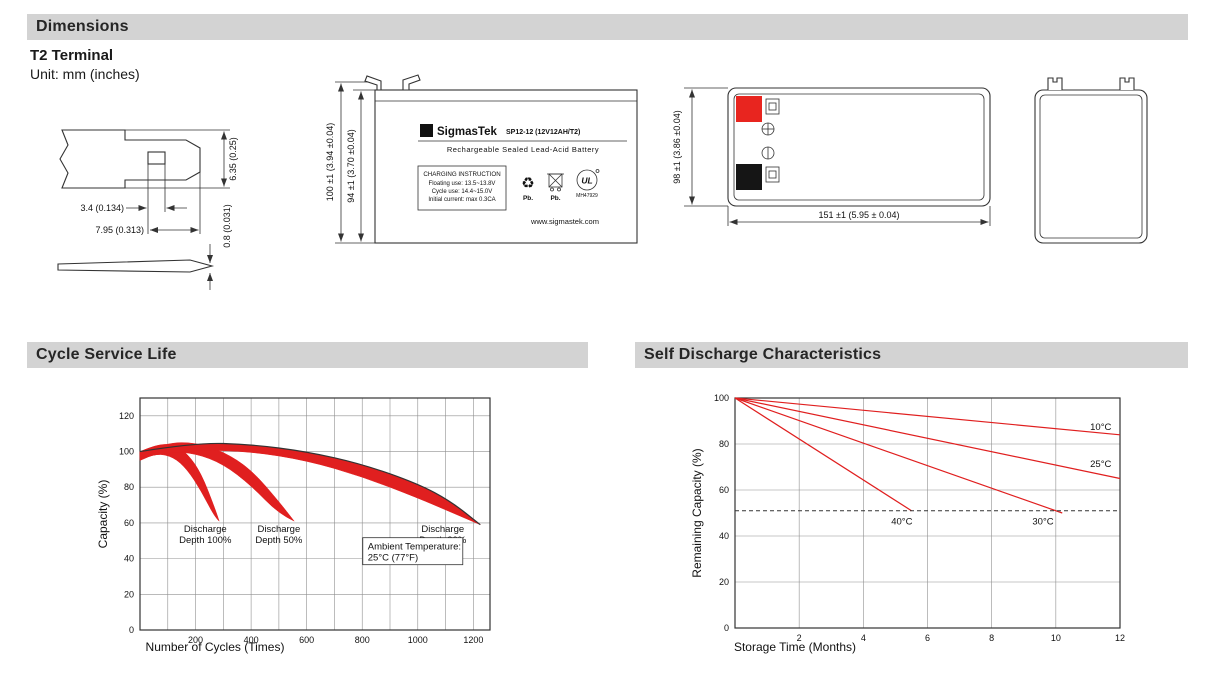 This screenshot has width=1214, height=690. What do you see at coordinates (1100, 464) in the screenshot?
I see `annotation-text: 25°C` at bounding box center [1100, 464].